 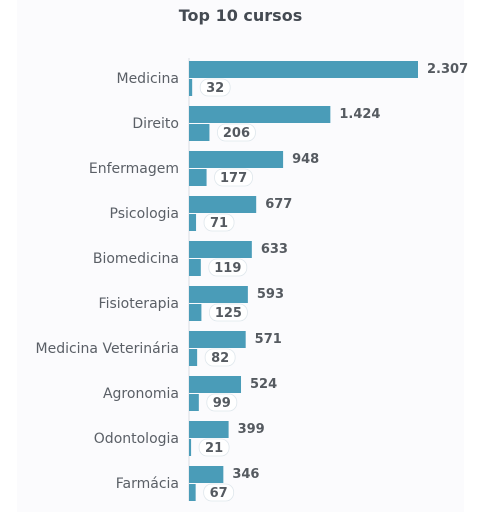 I want to click on value-label-series1: 524, so click(x=263, y=384).